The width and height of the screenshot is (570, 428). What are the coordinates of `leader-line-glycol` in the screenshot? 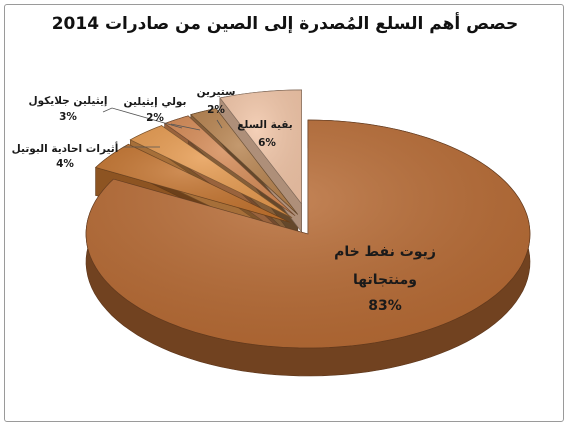 It's located at (142, 118).